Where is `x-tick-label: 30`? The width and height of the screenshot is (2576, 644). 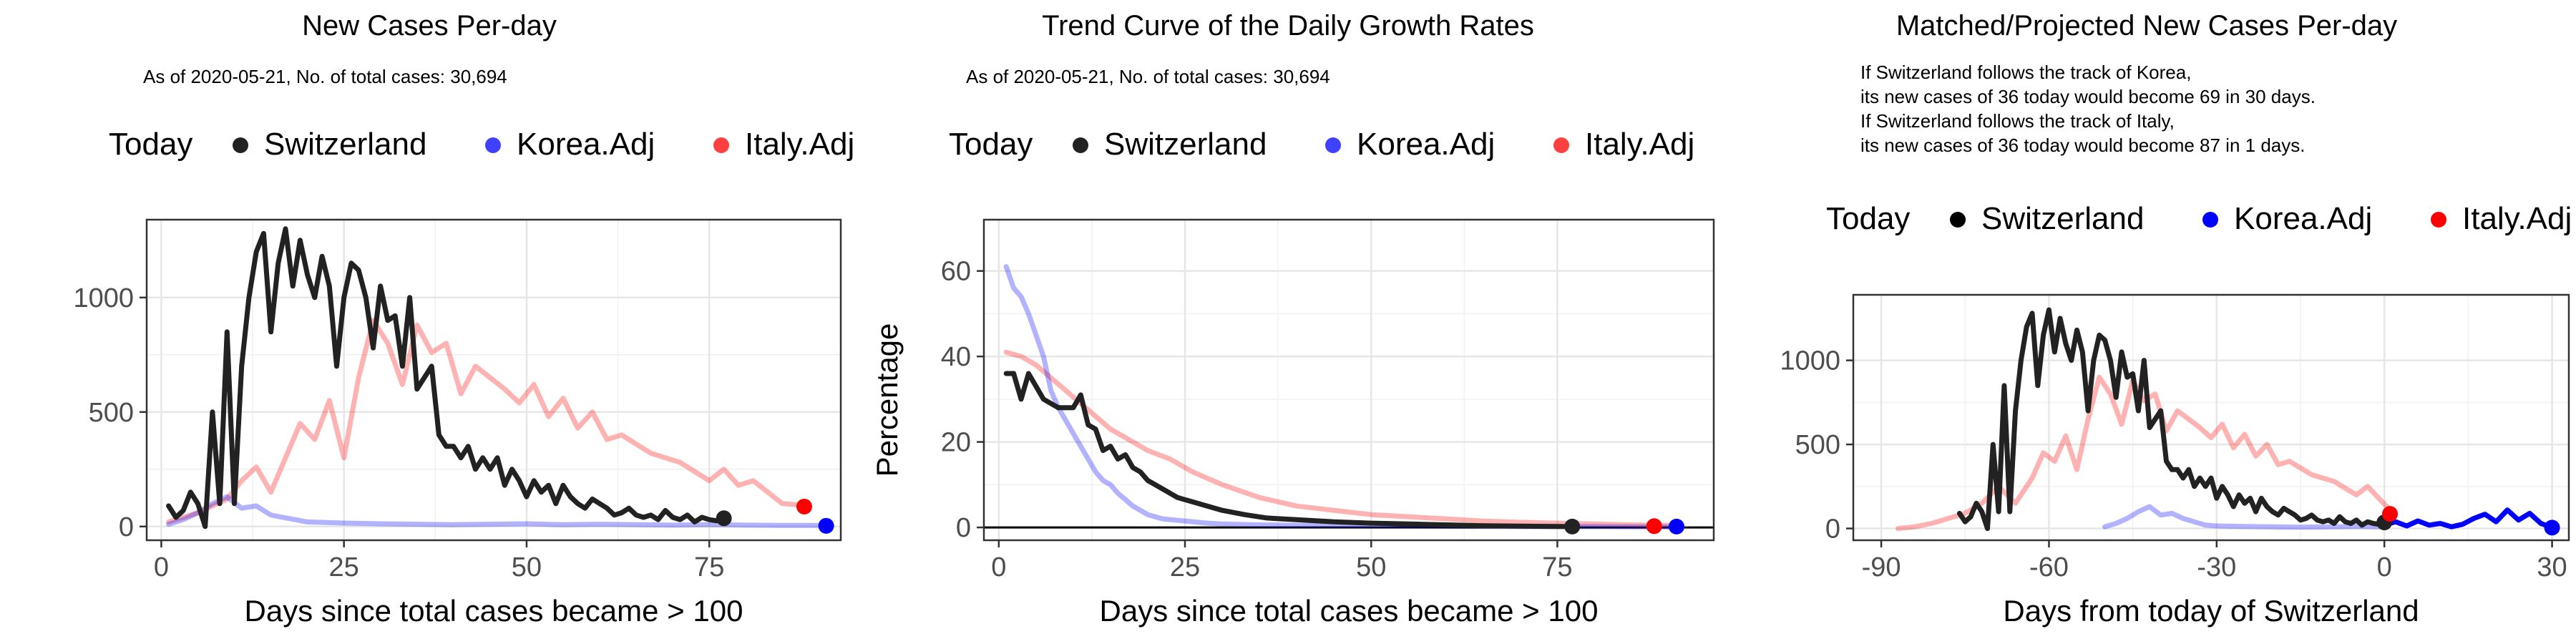 x-tick-label: 30 is located at coordinates (2552, 567).